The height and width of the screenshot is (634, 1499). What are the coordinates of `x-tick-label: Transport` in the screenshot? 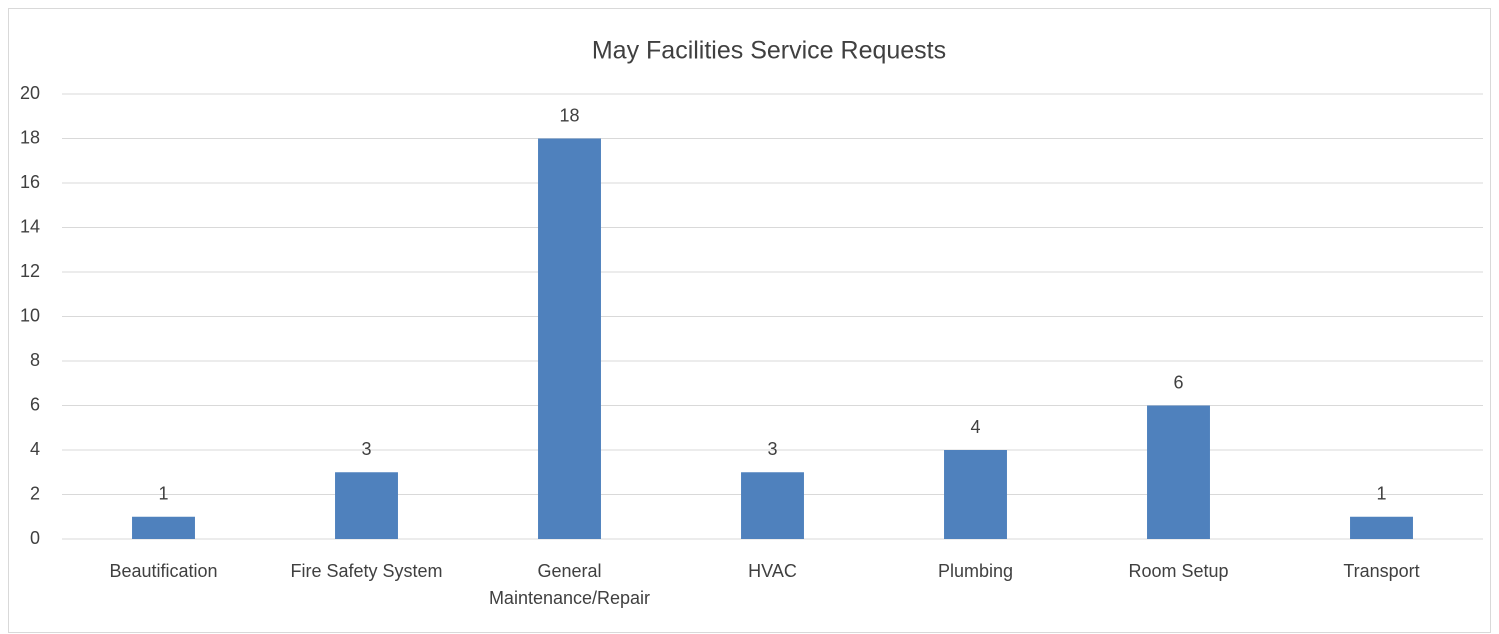 It's located at (1381, 571).